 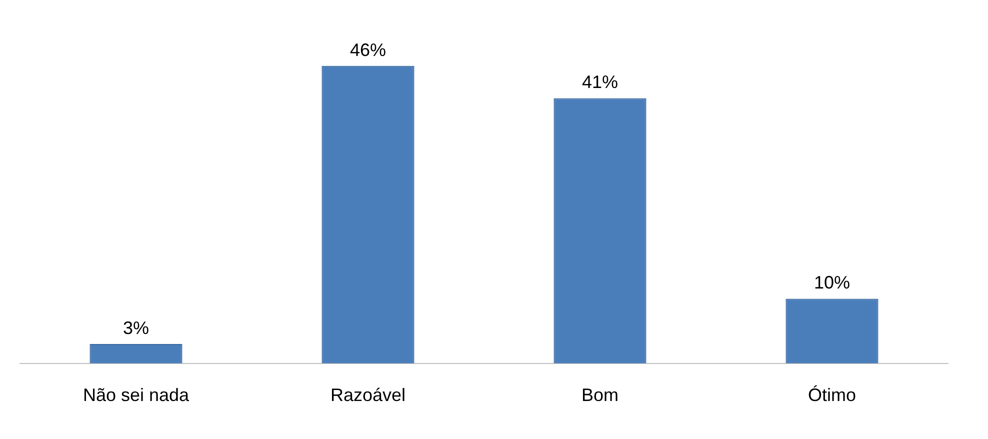 What do you see at coordinates (368, 50) in the screenshot?
I see `data-label: 46%` at bounding box center [368, 50].